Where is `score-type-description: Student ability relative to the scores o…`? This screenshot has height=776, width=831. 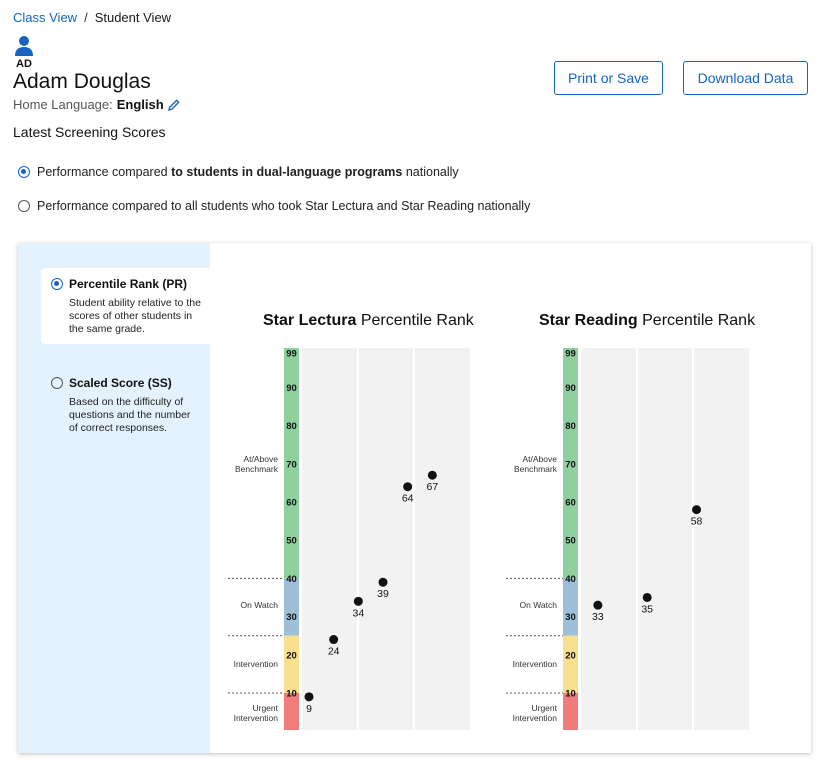 score-type-description: Student ability relative to the scores o… is located at coordinates (135, 316).